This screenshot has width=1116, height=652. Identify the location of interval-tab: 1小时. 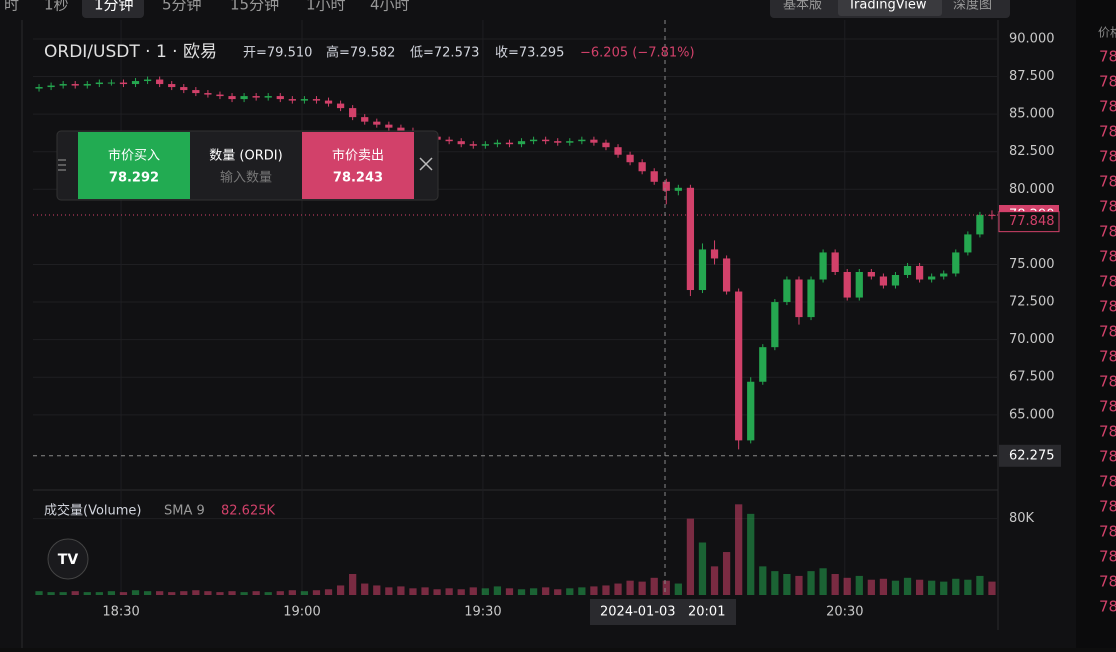
(326, 7).